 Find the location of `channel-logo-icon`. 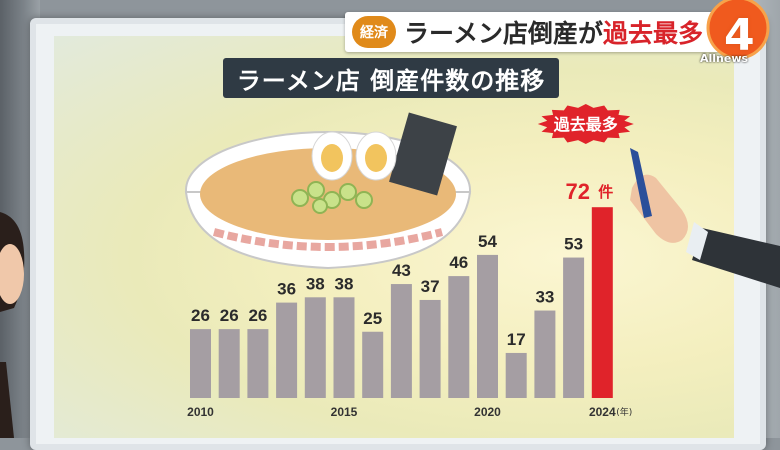

channel-logo-icon is located at coordinates (738, 30).